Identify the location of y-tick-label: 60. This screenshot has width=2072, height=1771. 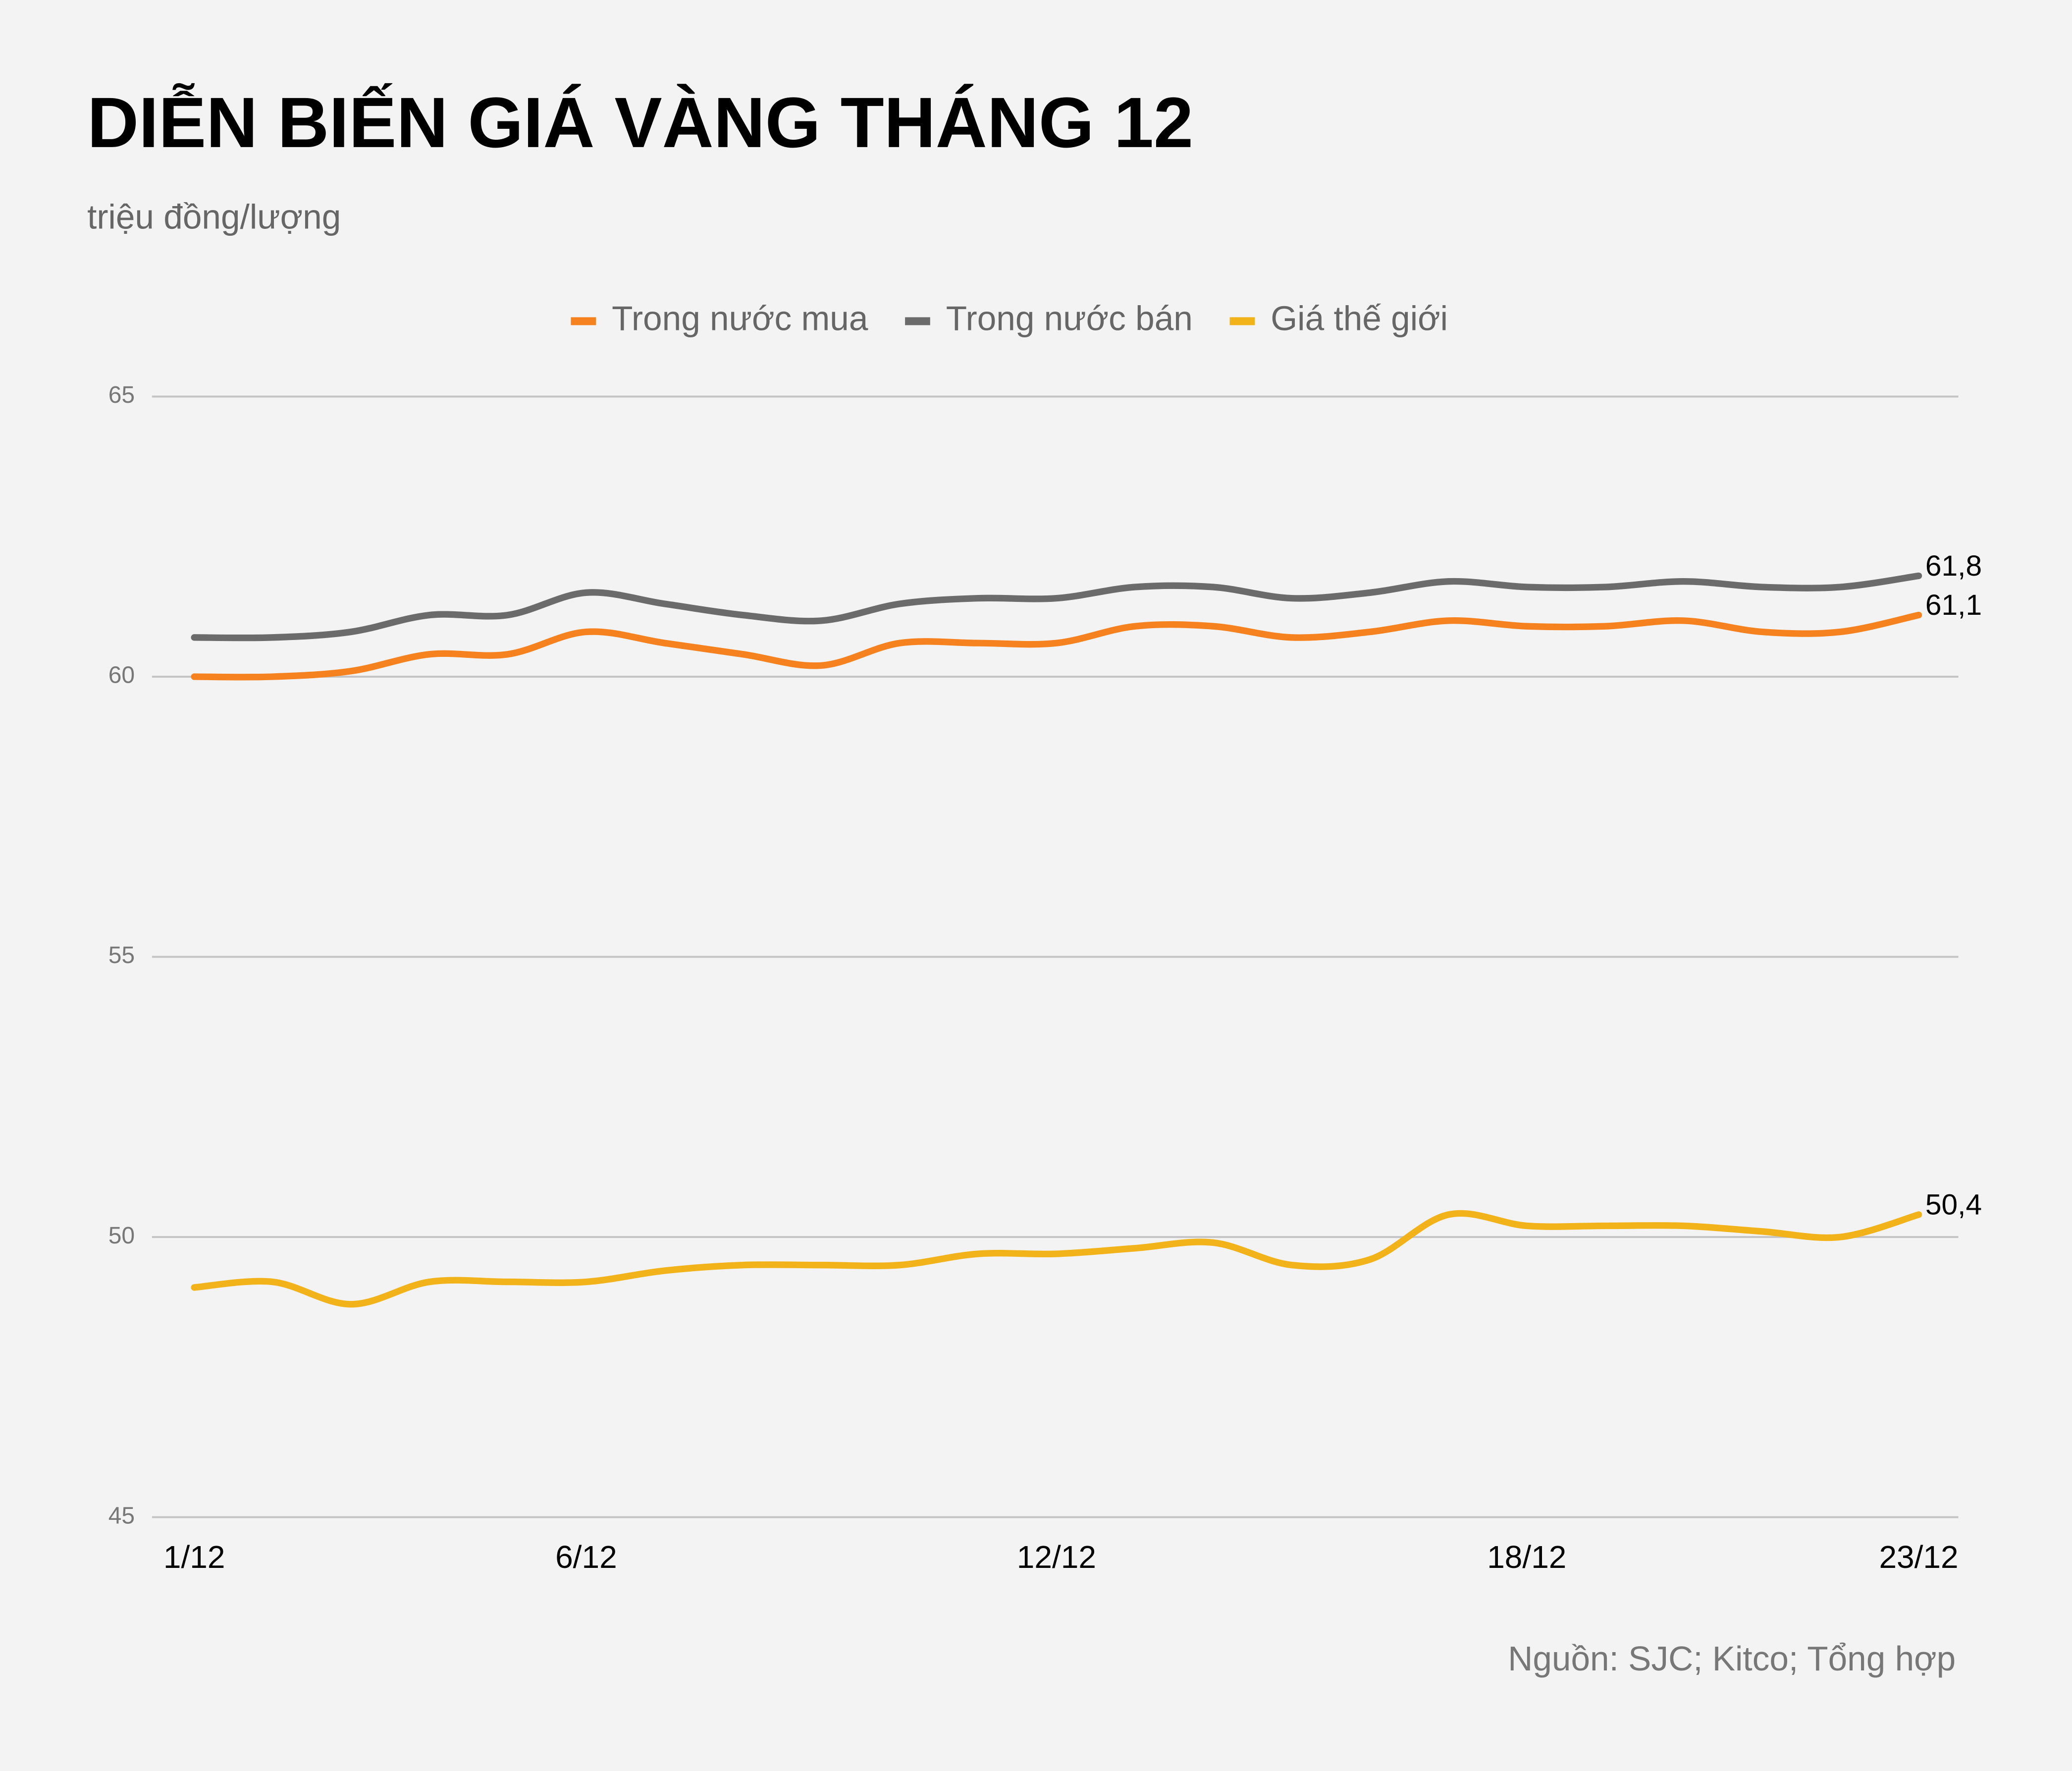
(121, 675).